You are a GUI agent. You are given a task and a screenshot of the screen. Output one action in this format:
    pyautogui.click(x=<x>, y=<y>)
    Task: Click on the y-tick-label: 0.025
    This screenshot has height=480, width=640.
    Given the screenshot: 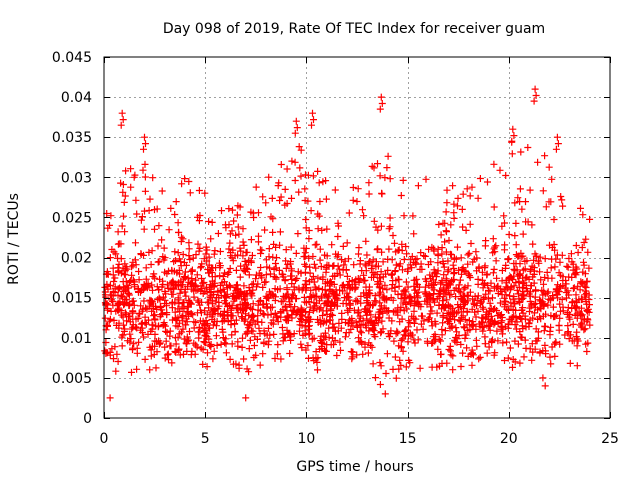 What is the action you would take?
    pyautogui.click(x=72, y=218)
    